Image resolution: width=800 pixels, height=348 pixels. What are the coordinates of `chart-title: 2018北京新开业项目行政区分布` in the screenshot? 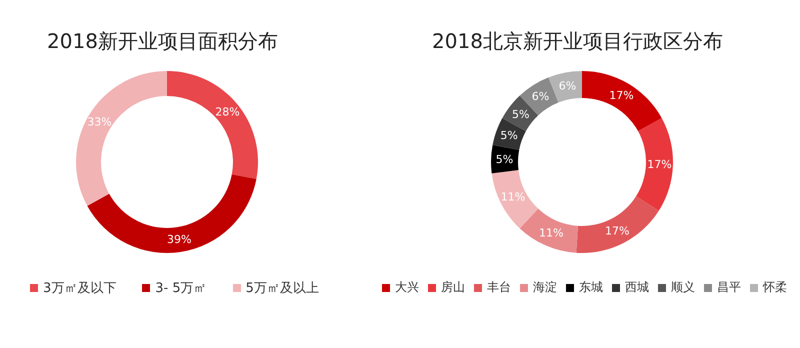 It's located at (577, 41).